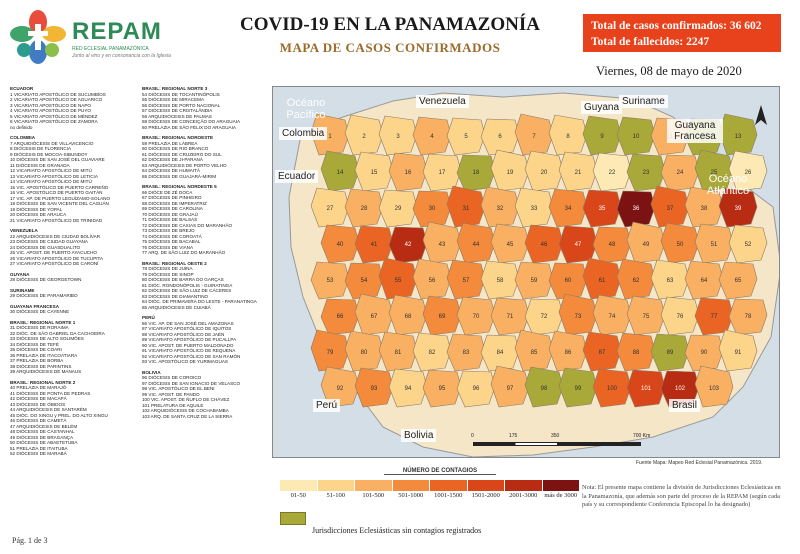 Image resolution: width=800 pixels, height=554 pixels. I want to click on region-47: 47, so click(578, 244).